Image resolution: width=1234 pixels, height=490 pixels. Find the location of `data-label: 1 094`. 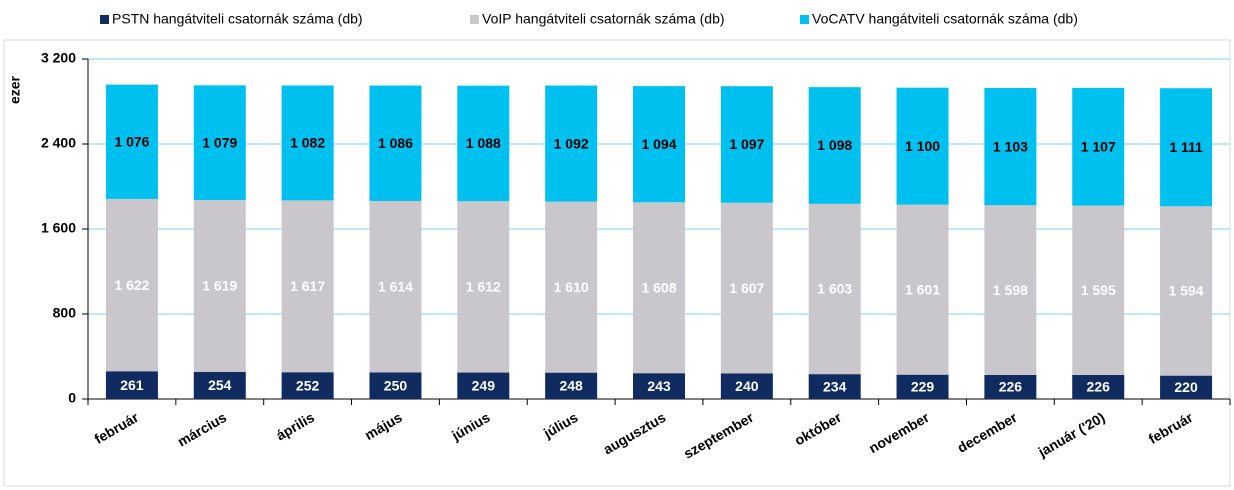

data-label: 1 094 is located at coordinates (658, 144).